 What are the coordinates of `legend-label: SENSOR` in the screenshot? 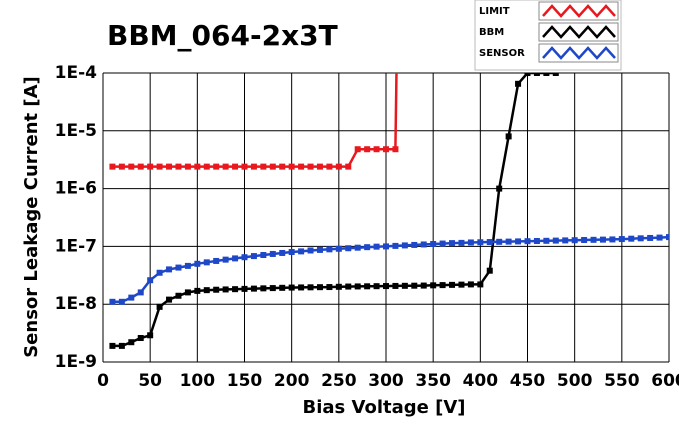 It's located at (502, 53).